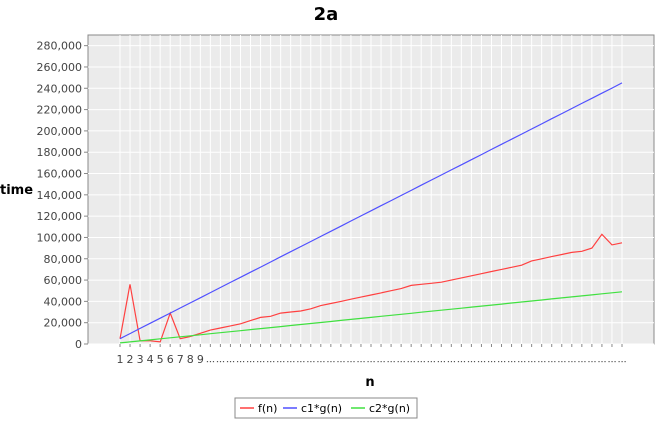 This screenshot has height=421, width=668. Describe the element at coordinates (60, 237) in the screenshot. I see `y-tick-label: 100,000` at that location.